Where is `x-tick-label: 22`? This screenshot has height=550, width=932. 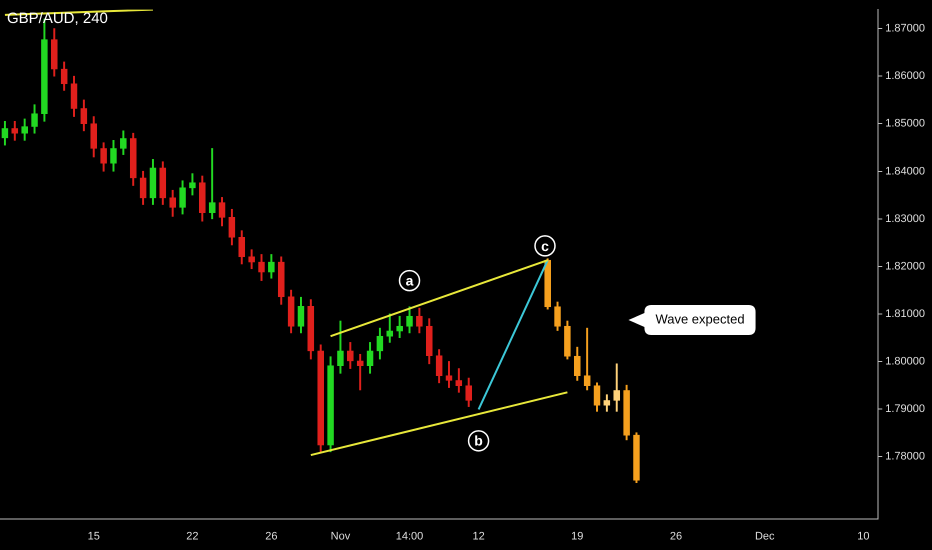 x-tick-label: 22 is located at coordinates (192, 536).